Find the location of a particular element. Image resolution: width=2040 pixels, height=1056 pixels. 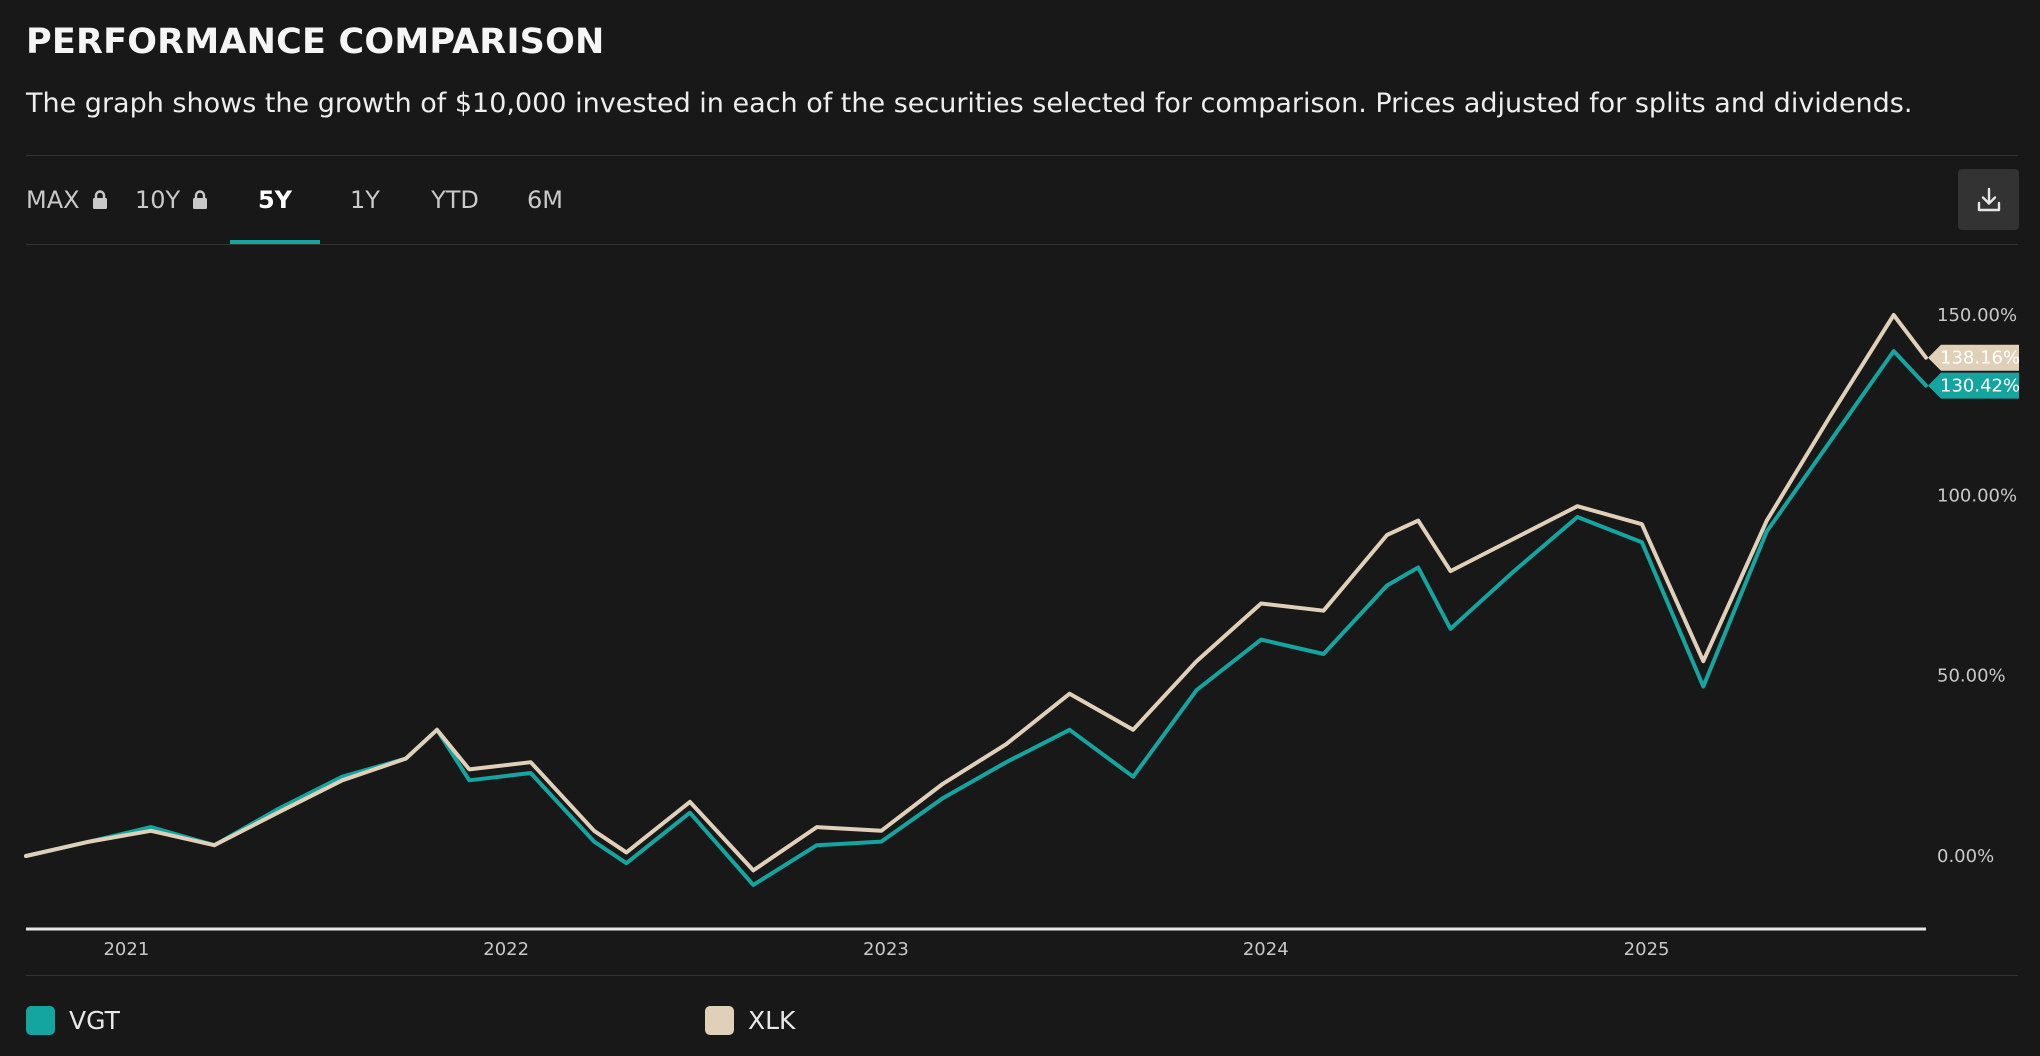

time-range-tabs: MAX 10Y 5Y 1Y YTD 6M is located at coordinates (308, 200).